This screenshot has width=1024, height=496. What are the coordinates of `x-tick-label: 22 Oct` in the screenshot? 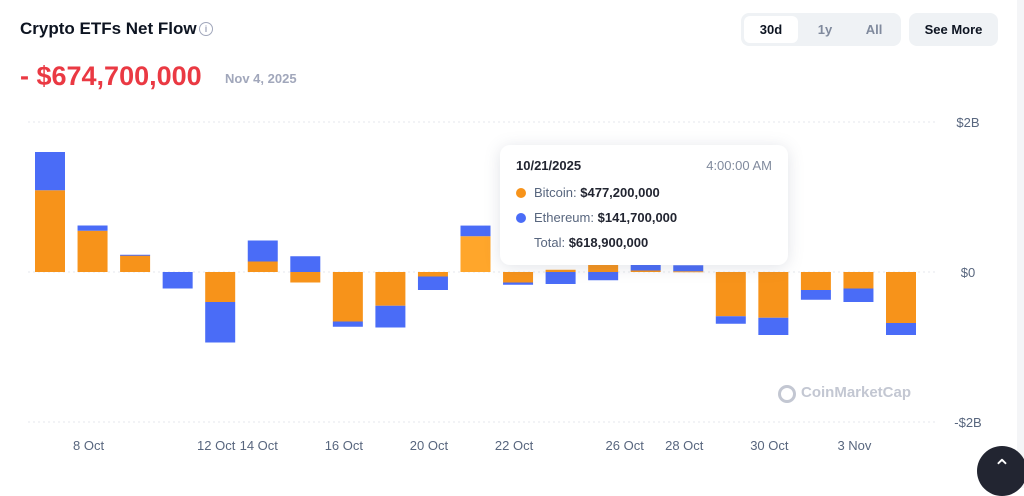 It's located at (514, 445).